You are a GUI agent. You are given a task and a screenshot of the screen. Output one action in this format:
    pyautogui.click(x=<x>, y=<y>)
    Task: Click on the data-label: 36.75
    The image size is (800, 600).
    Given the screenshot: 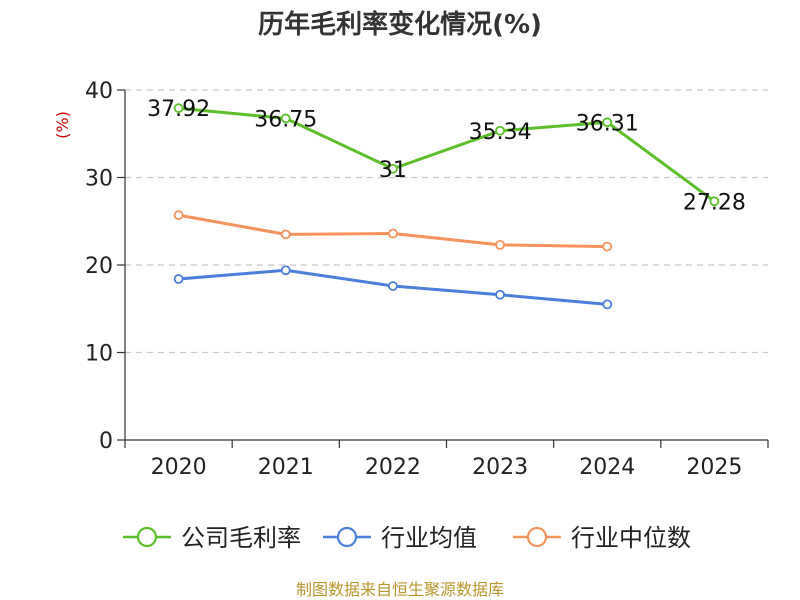 What is the action you would take?
    pyautogui.click(x=285, y=119)
    